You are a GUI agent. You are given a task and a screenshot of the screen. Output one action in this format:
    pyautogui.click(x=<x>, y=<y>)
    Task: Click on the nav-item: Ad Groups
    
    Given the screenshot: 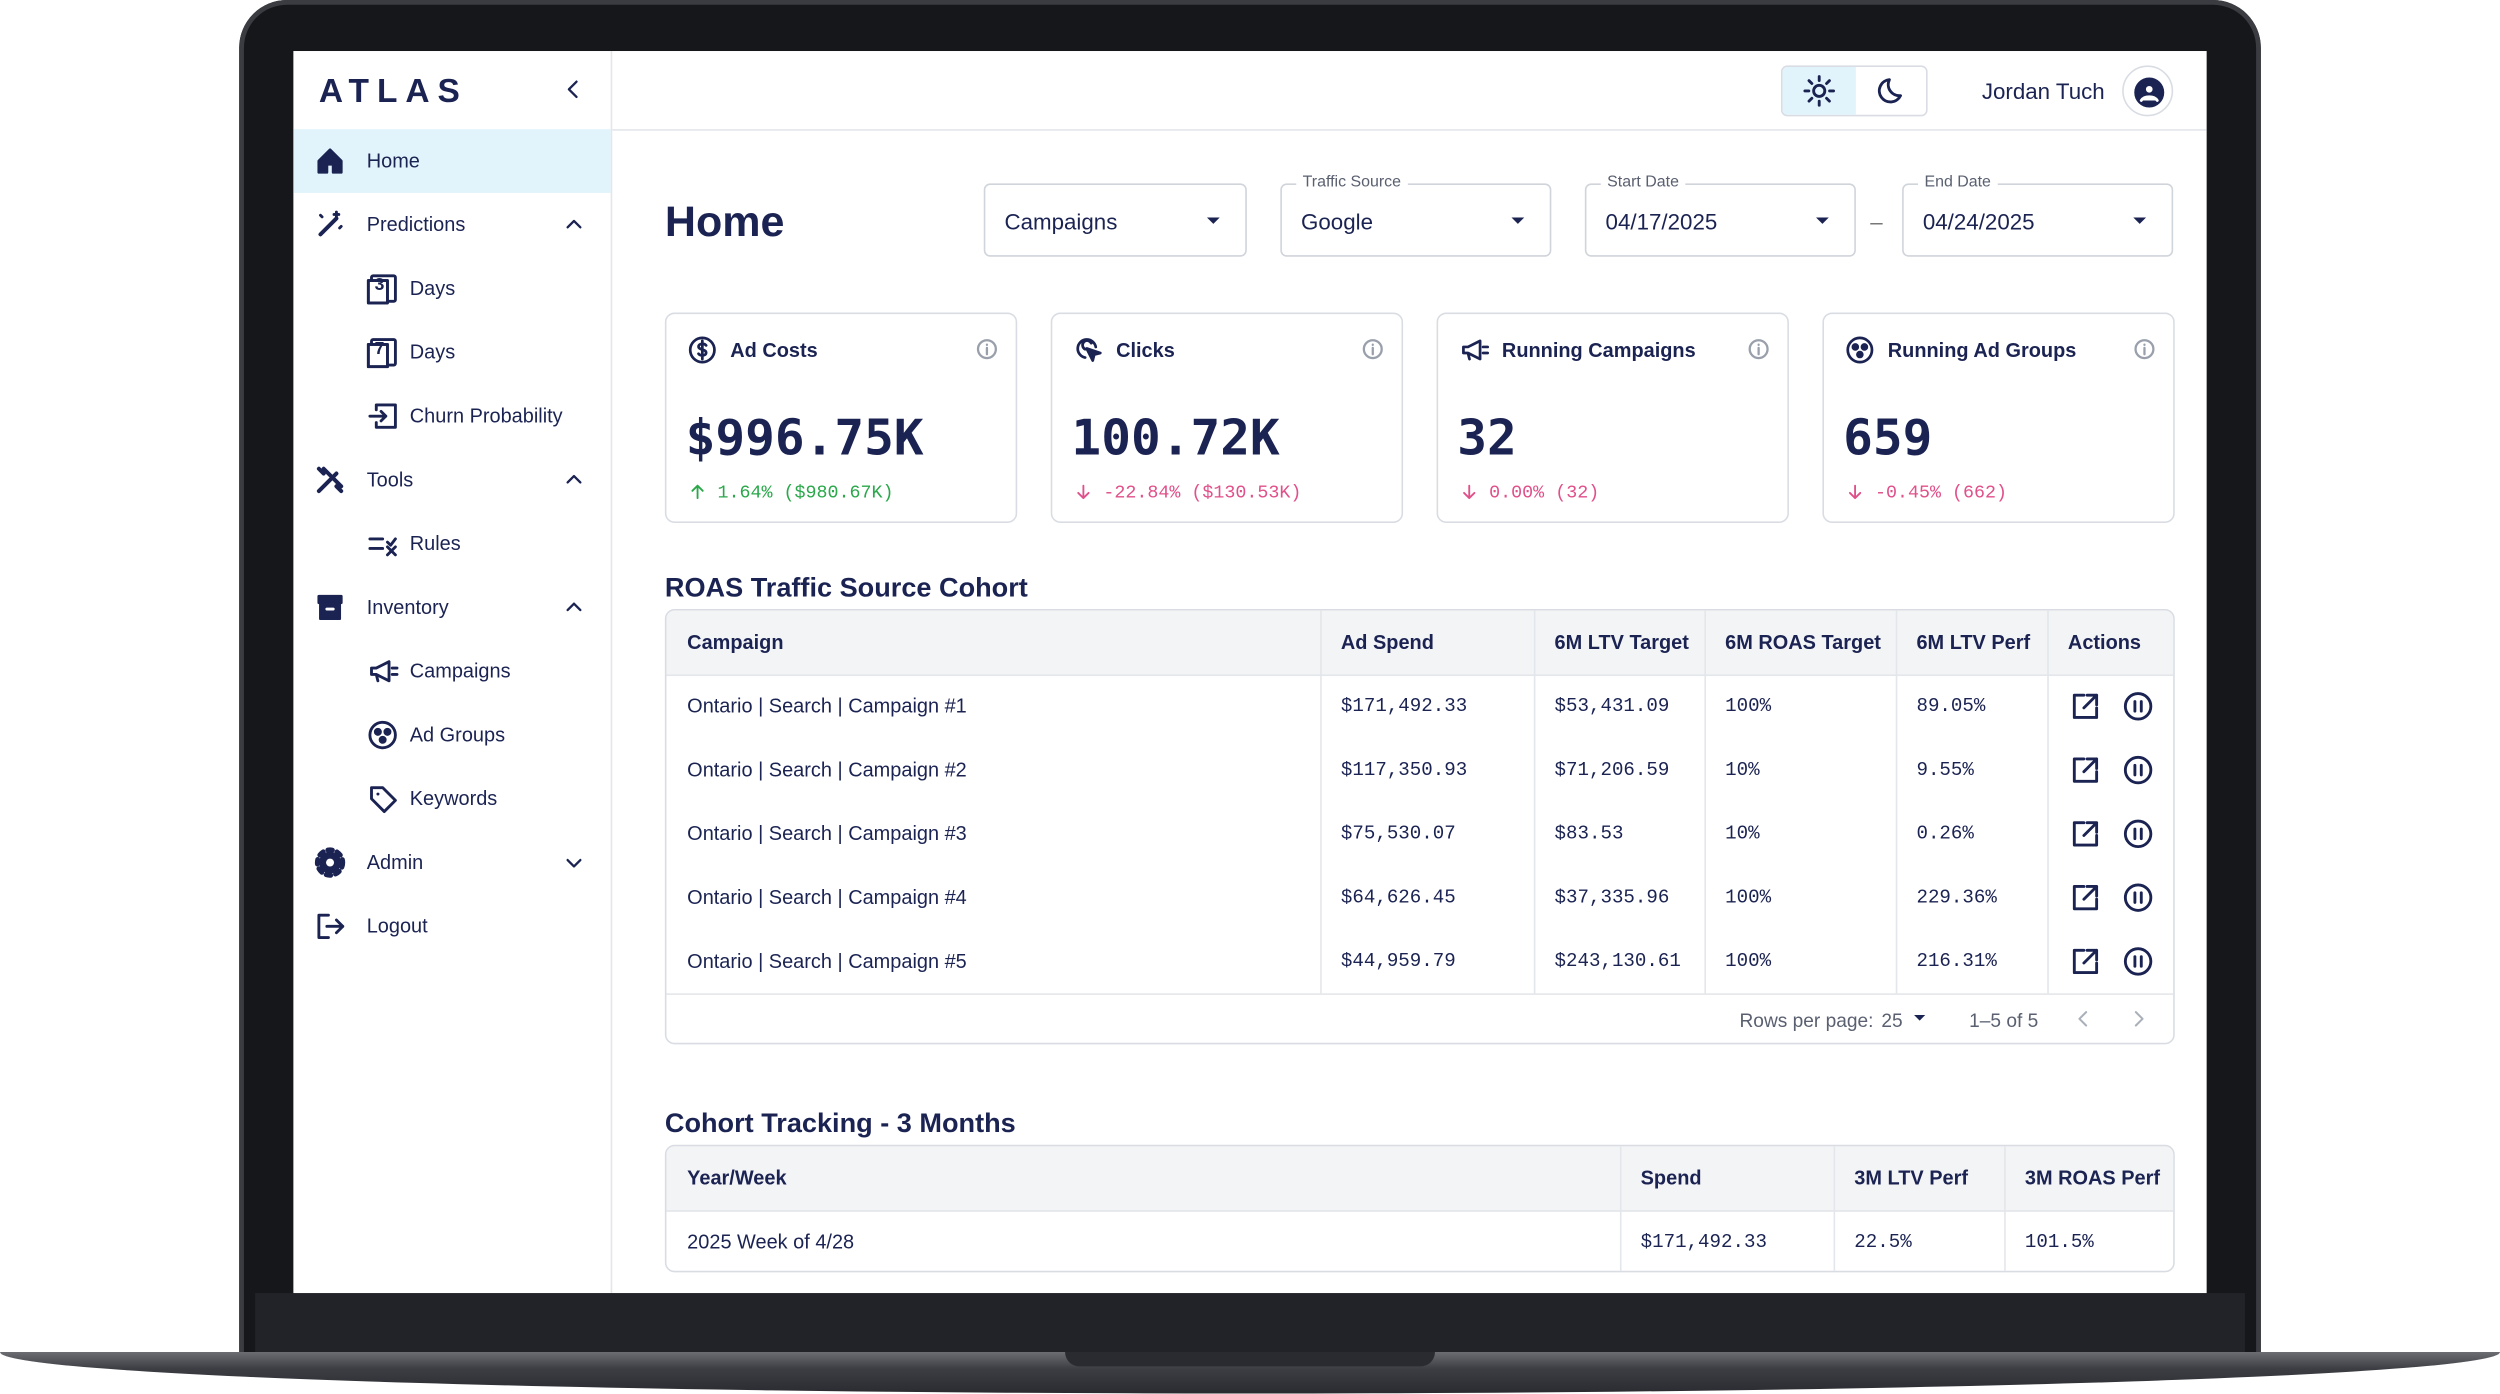 What is the action you would take?
    pyautogui.click(x=451, y=735)
    